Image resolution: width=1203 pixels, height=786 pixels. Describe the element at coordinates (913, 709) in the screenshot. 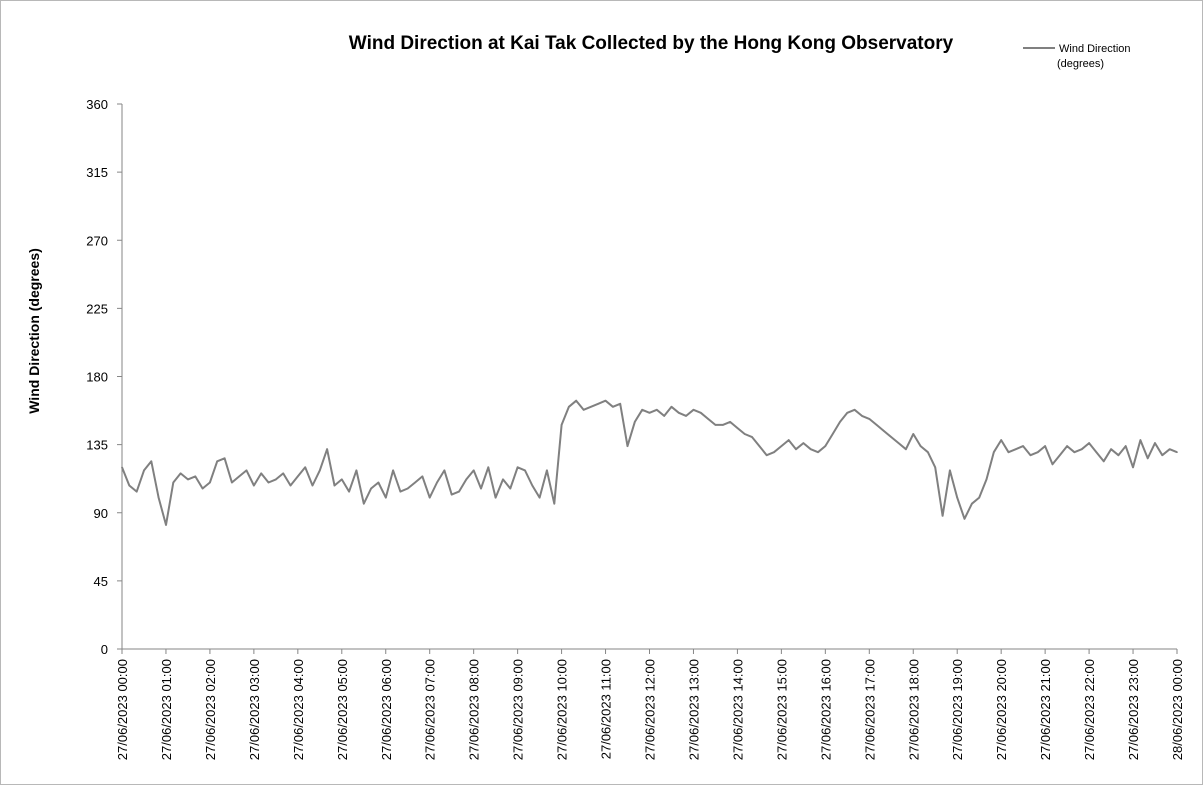

I see `x-tick-label: 27/06/2023 18:00` at that location.